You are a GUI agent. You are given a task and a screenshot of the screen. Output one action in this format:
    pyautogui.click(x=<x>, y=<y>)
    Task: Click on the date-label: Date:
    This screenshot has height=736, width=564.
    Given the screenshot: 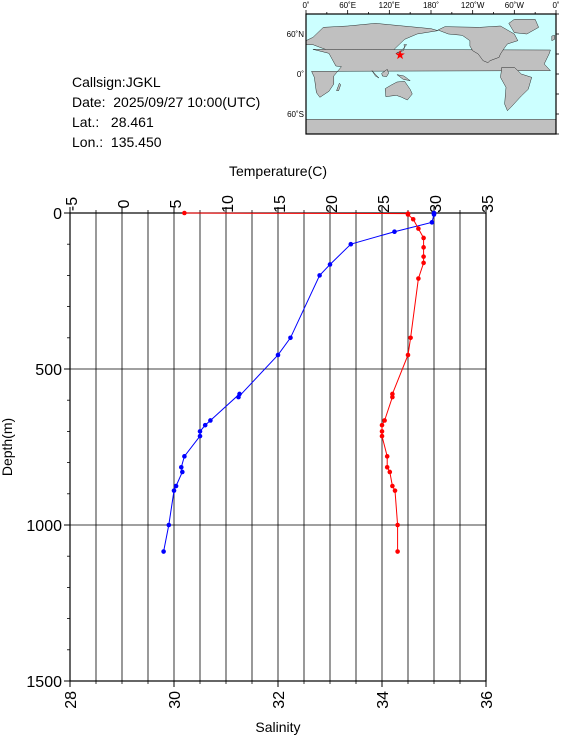 What is the action you would take?
    pyautogui.click(x=89, y=102)
    